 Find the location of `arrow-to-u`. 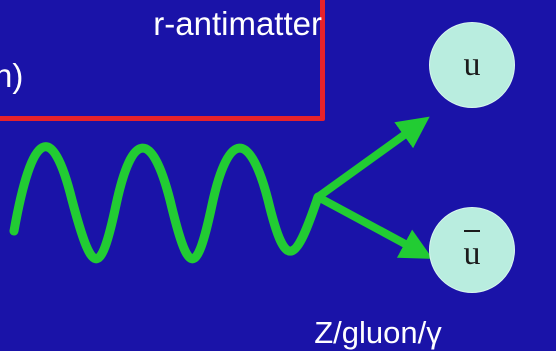

arrow-to-u is located at coordinates (372, 158).